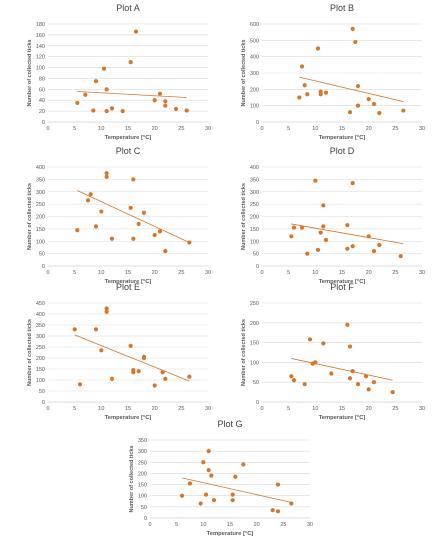 The width and height of the screenshot is (438, 550). Describe the element at coordinates (254, 344) in the screenshot. I see `y-tick-label: 150` at that location.